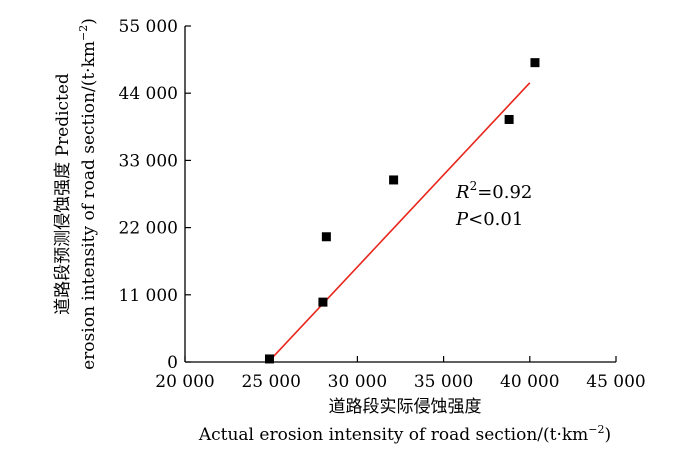 The width and height of the screenshot is (700, 455). What do you see at coordinates (184, 382) in the screenshot?
I see `x-tick-label: 20 000` at bounding box center [184, 382].